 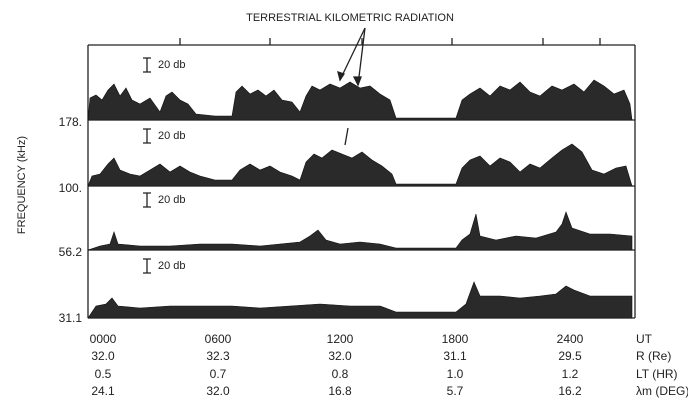 What do you see at coordinates (218, 356) in the screenshot?
I see `row-value: 32.3` at bounding box center [218, 356].